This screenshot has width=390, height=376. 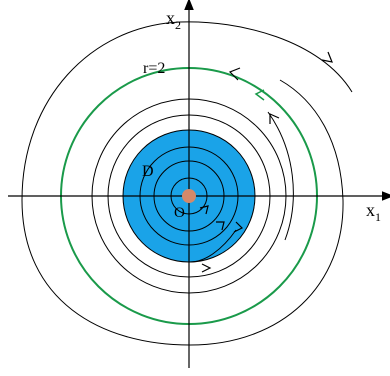 What do you see at coordinates (274, 118) in the screenshot?
I see `arrow-right-arc` at bounding box center [274, 118].